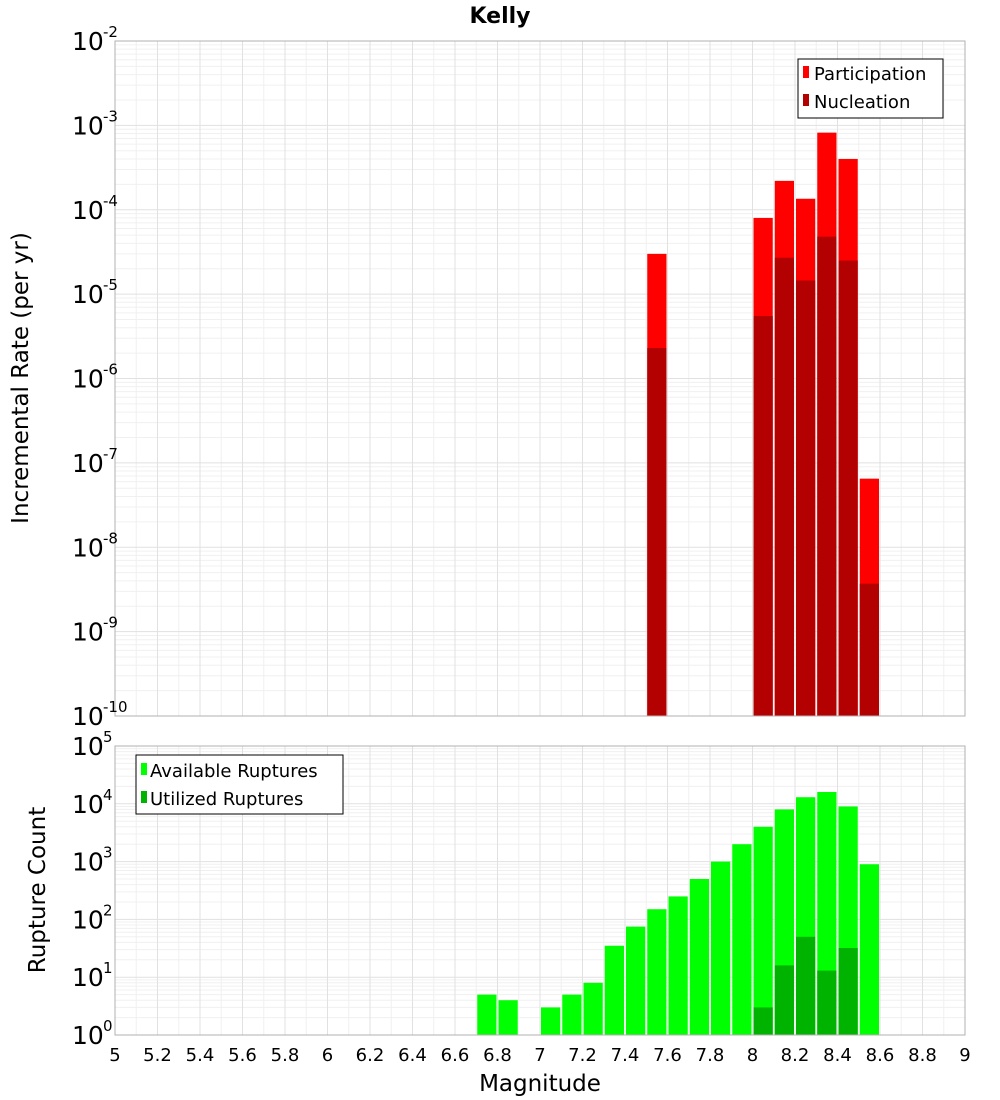  I want to click on legend-swatch-available, so click(144, 769).